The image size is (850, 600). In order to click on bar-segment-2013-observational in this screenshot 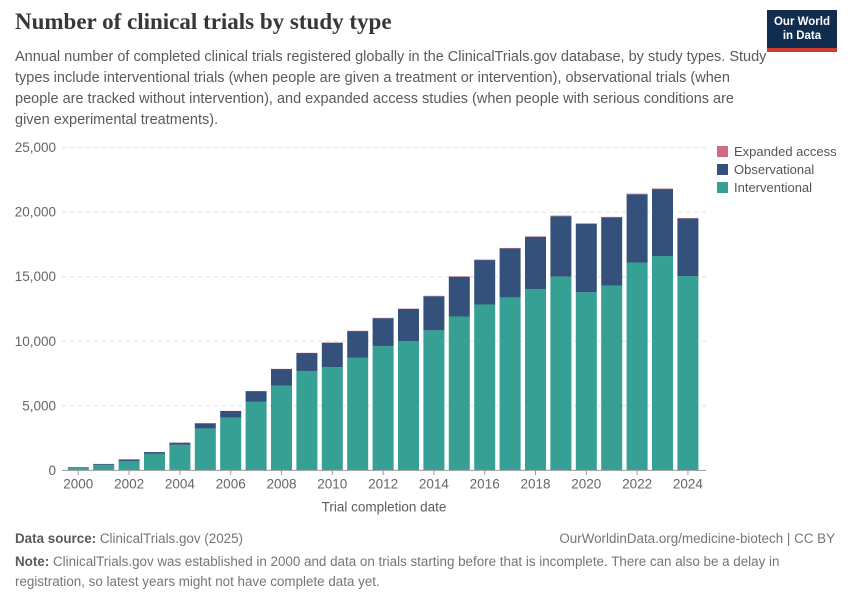, I will do `click(408, 325)`.